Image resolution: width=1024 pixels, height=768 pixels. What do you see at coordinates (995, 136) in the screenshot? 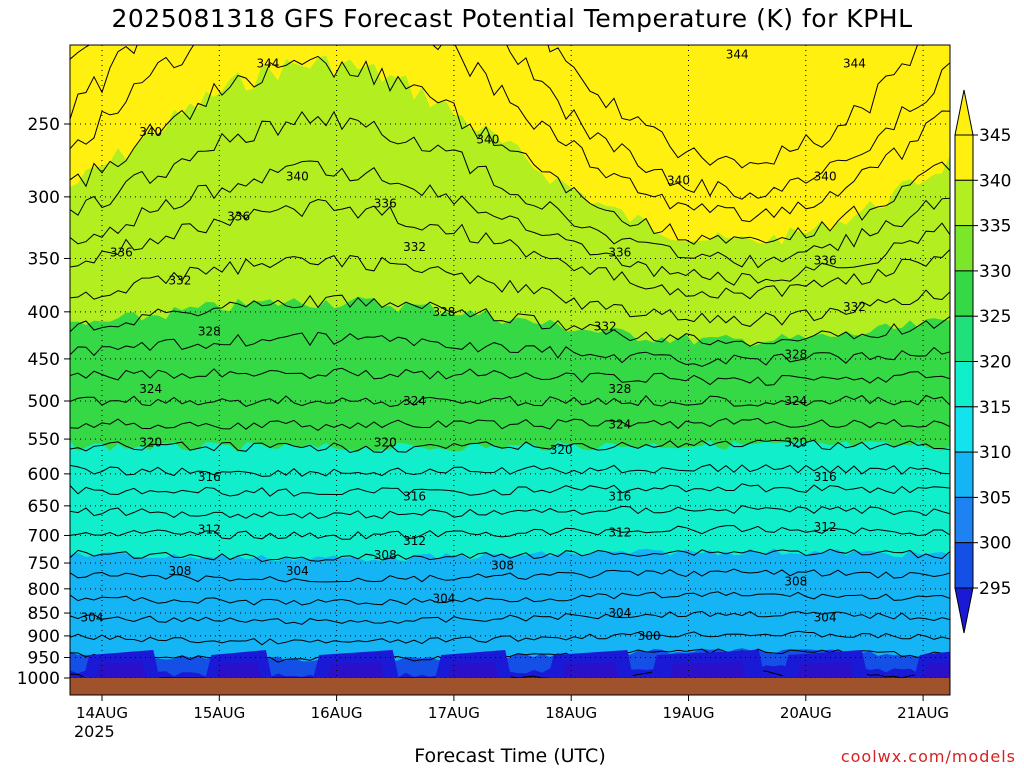
I see `colorbar-label: 345` at bounding box center [995, 136].